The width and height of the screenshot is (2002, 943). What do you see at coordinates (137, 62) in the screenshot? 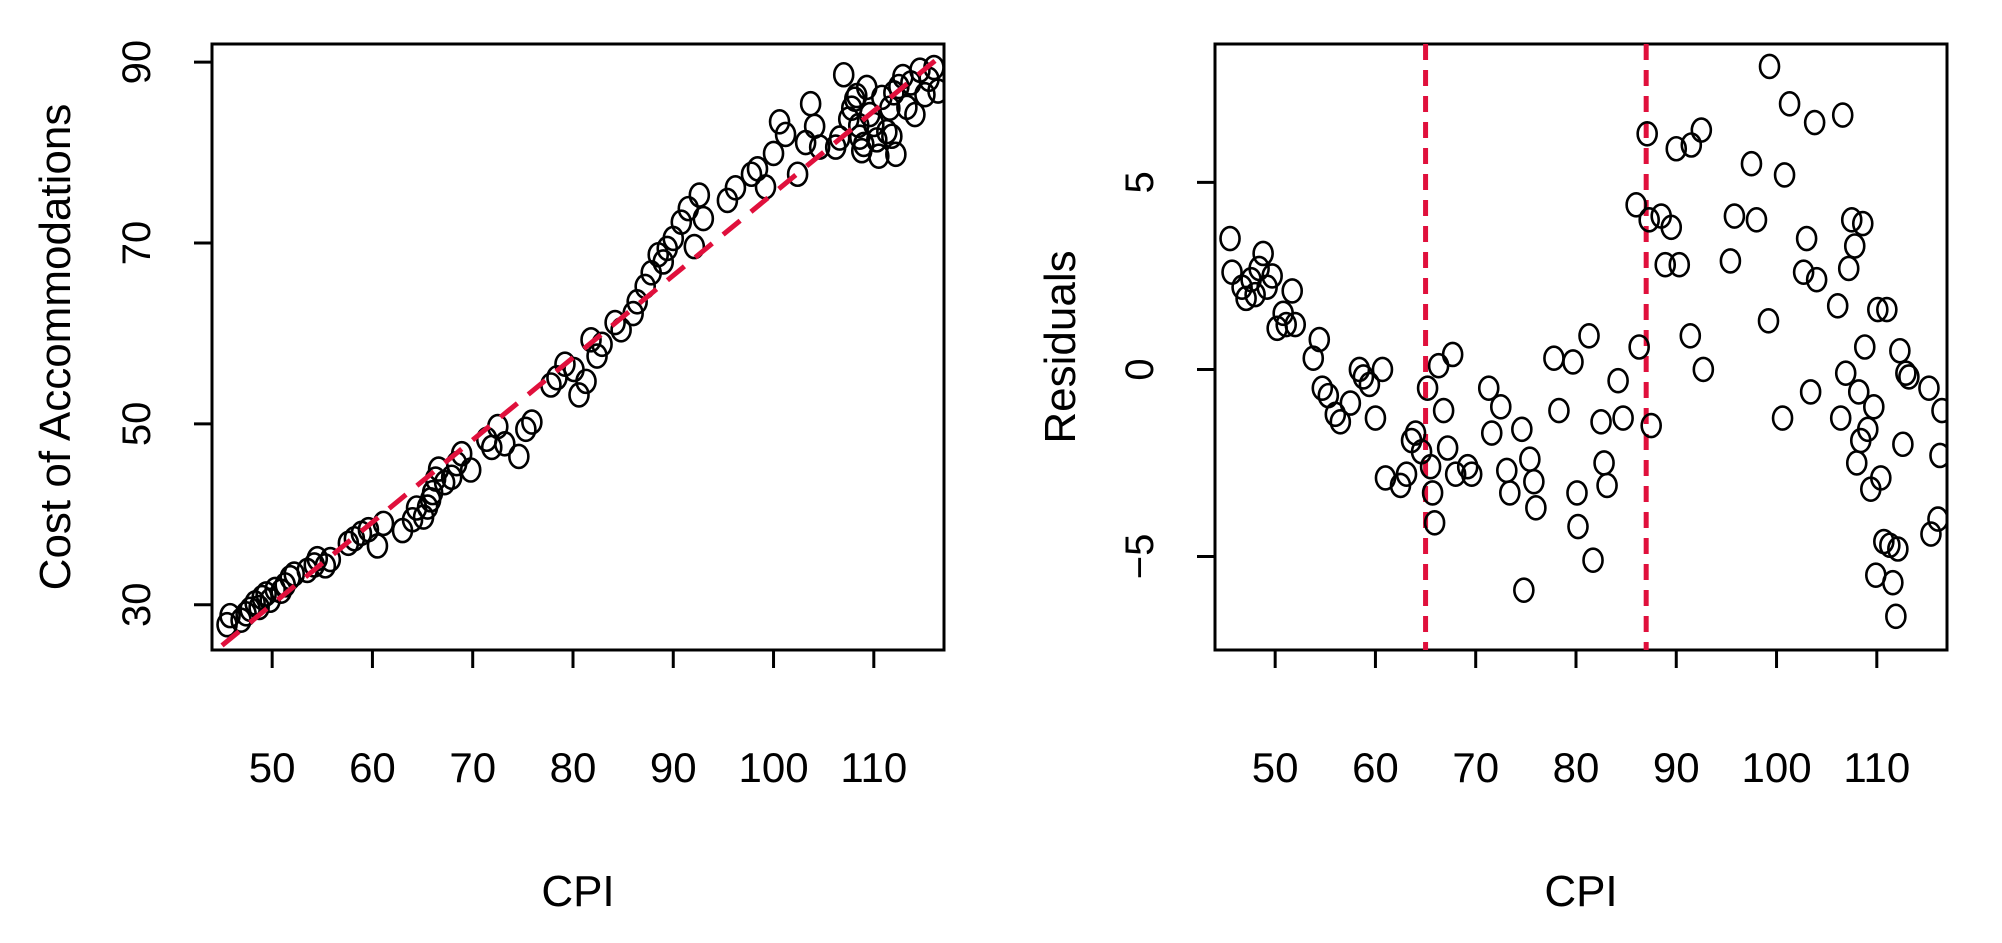
I see `y-tick-label: 90` at bounding box center [137, 62].